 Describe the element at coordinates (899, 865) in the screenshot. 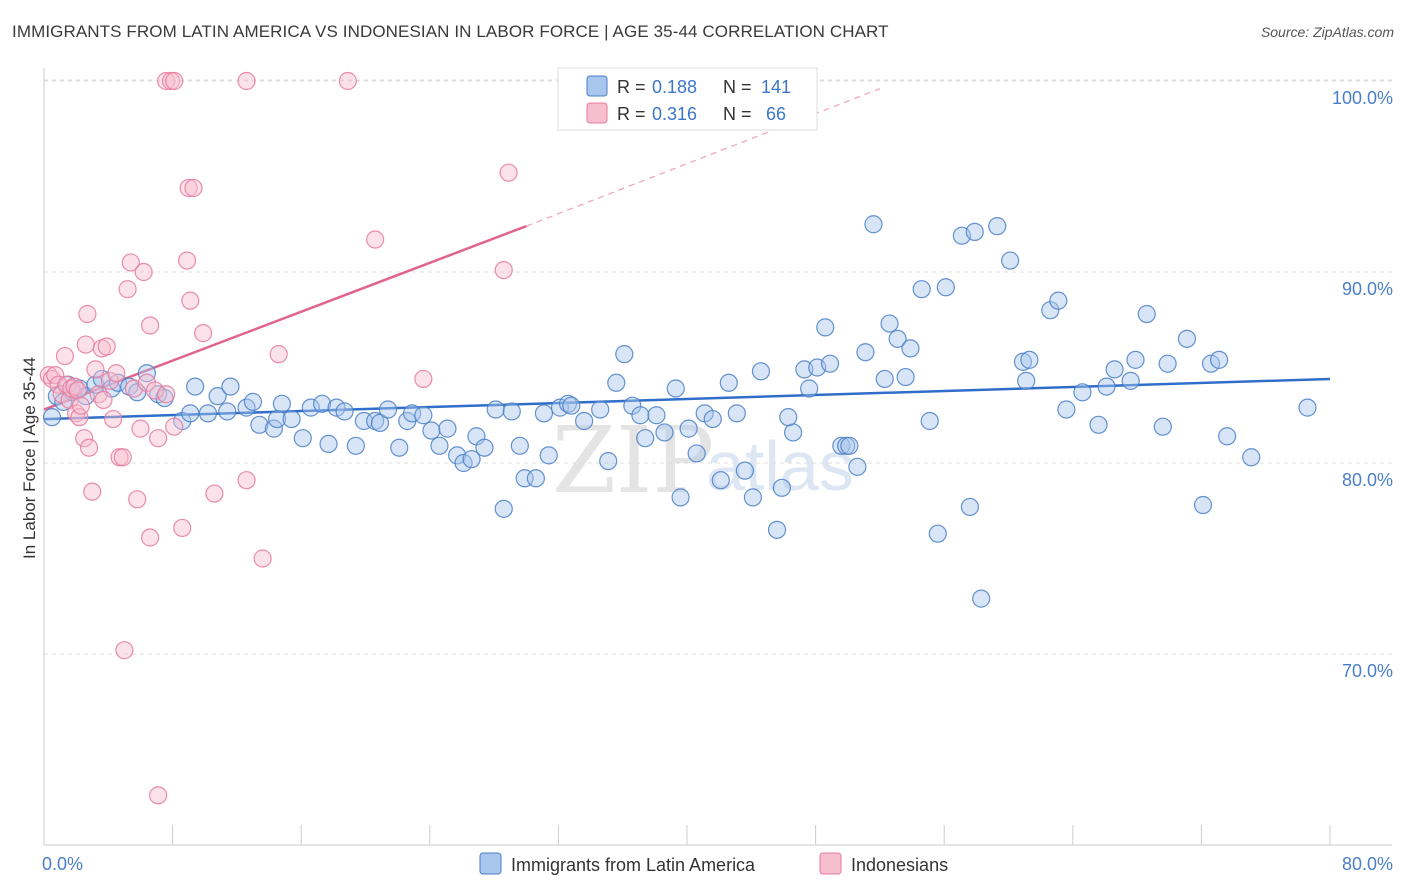

I see `bottom-legend-label-pink: Indonesians` at that location.